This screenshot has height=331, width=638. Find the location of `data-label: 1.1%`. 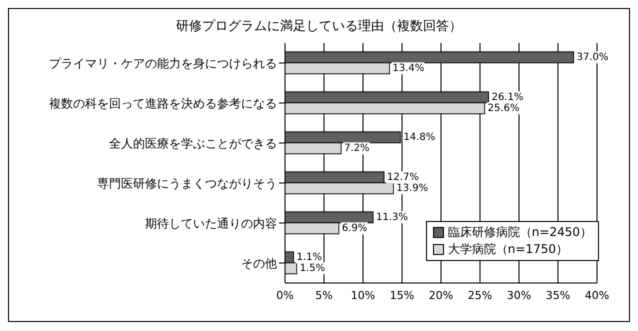

data-label: 1.1% is located at coordinates (309, 257).